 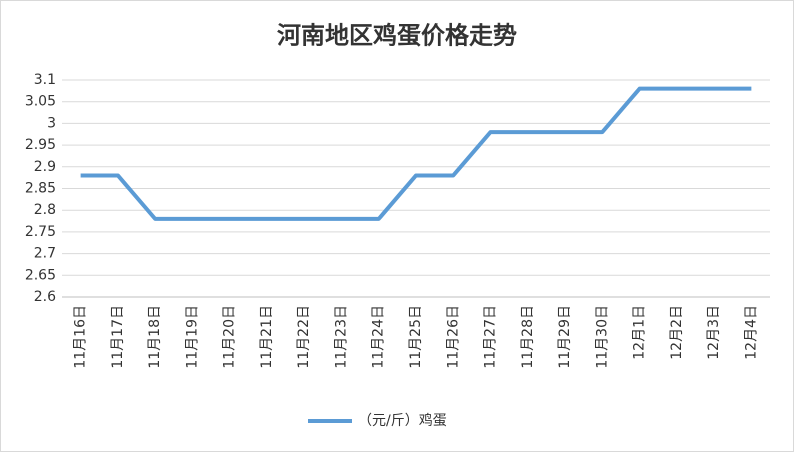 I want to click on y-tick-label: 2.8, so click(x=45, y=210).